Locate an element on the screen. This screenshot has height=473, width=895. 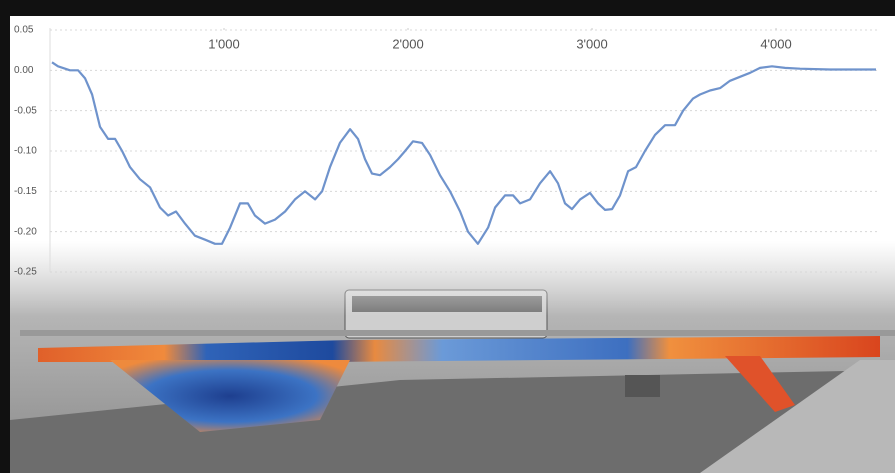
embankment is located at coordinates (797, 416).